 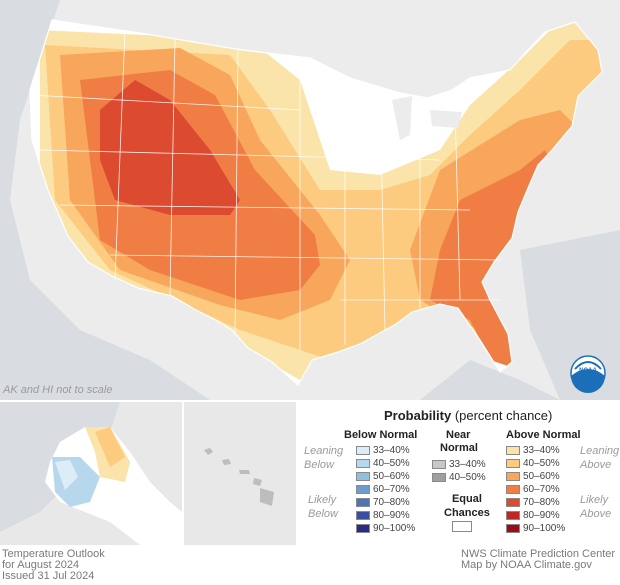 I want to click on above-legend-row: 70–80%, so click(x=533, y=502).